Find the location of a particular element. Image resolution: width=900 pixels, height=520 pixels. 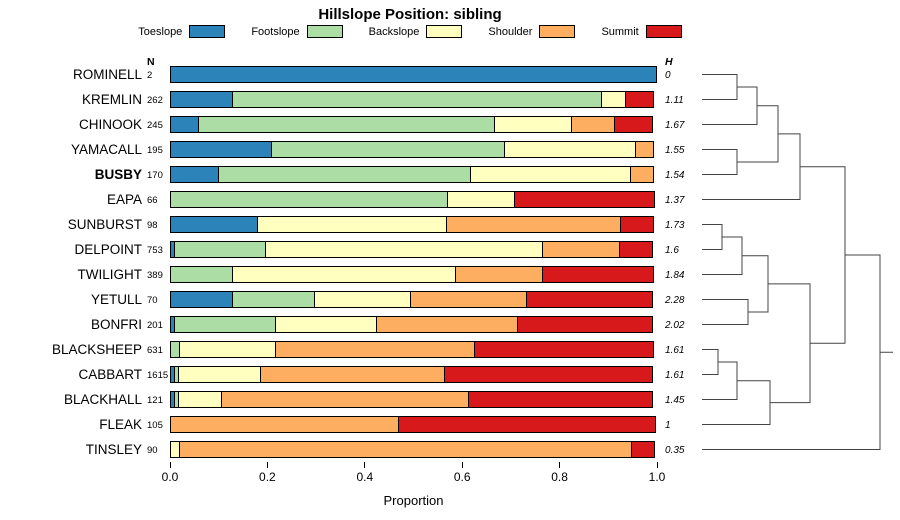

n-value: 201 is located at coordinates (155, 325).